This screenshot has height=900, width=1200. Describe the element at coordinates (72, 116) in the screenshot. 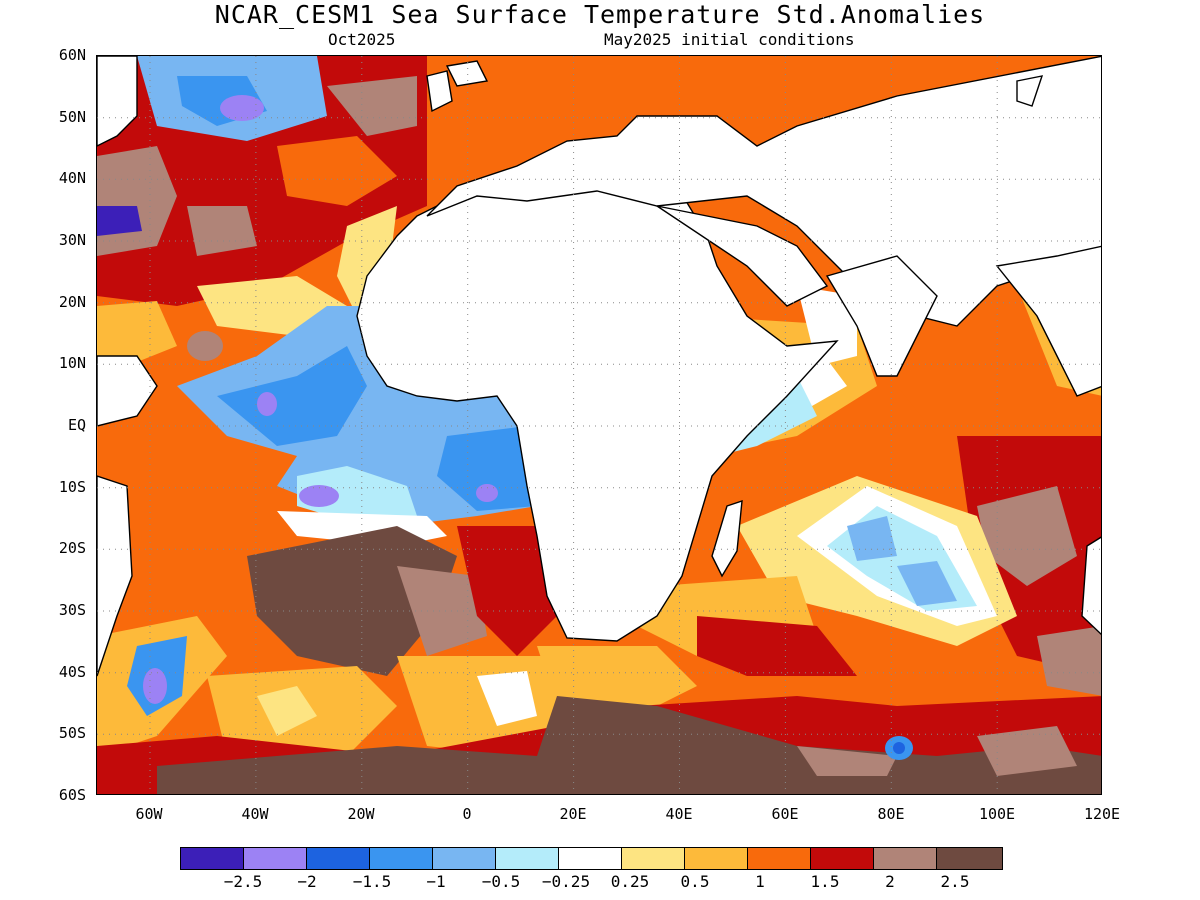

I see `lat-label: 50N` at that location.